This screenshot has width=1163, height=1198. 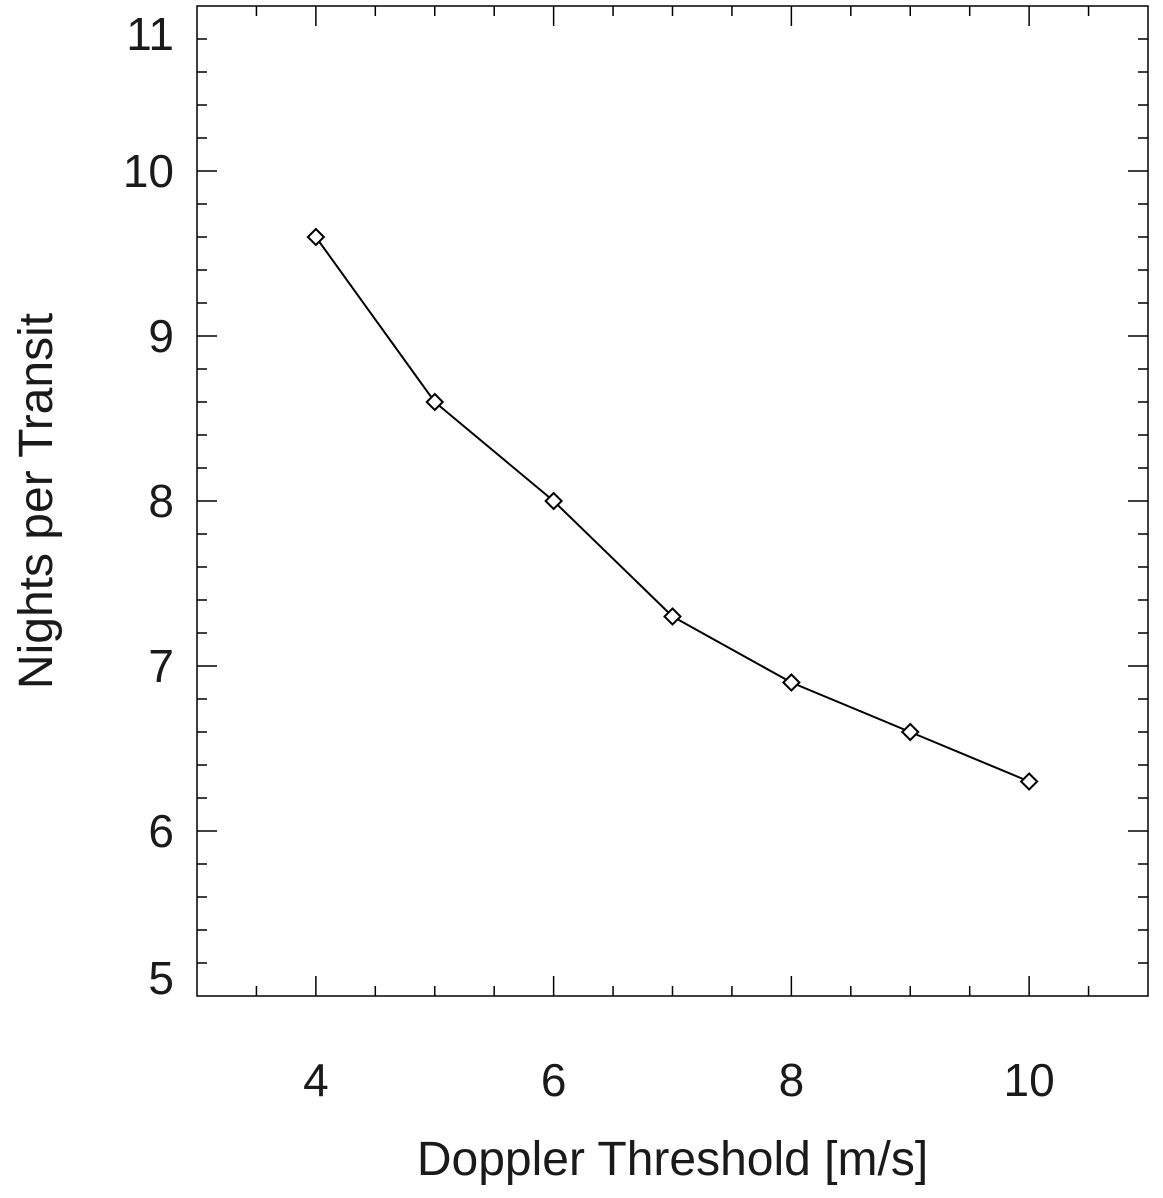 What do you see at coordinates (148, 171) in the screenshot?
I see `y-tick-label: 10` at bounding box center [148, 171].